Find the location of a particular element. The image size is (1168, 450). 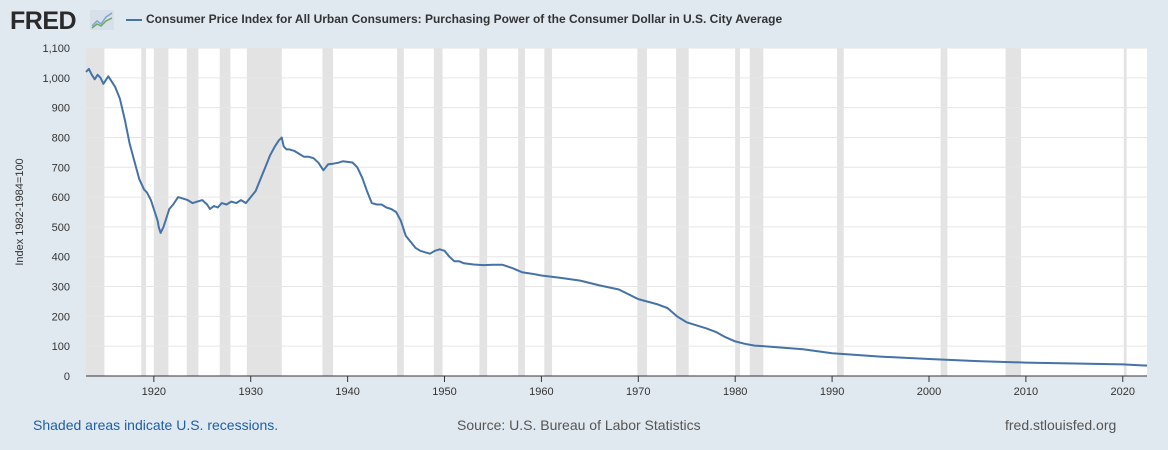

x-tick-label: 2020 is located at coordinates (1123, 392).